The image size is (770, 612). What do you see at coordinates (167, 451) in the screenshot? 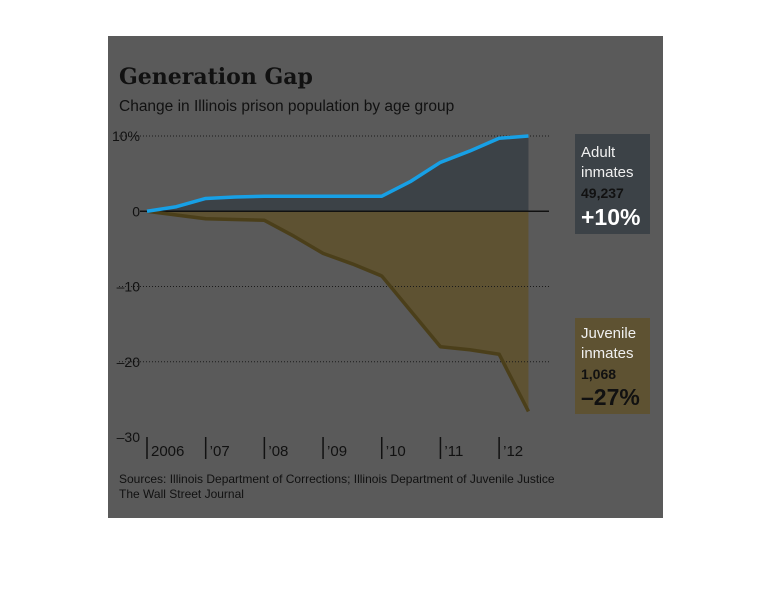
I see `x-tick-label: 2006` at bounding box center [167, 451].